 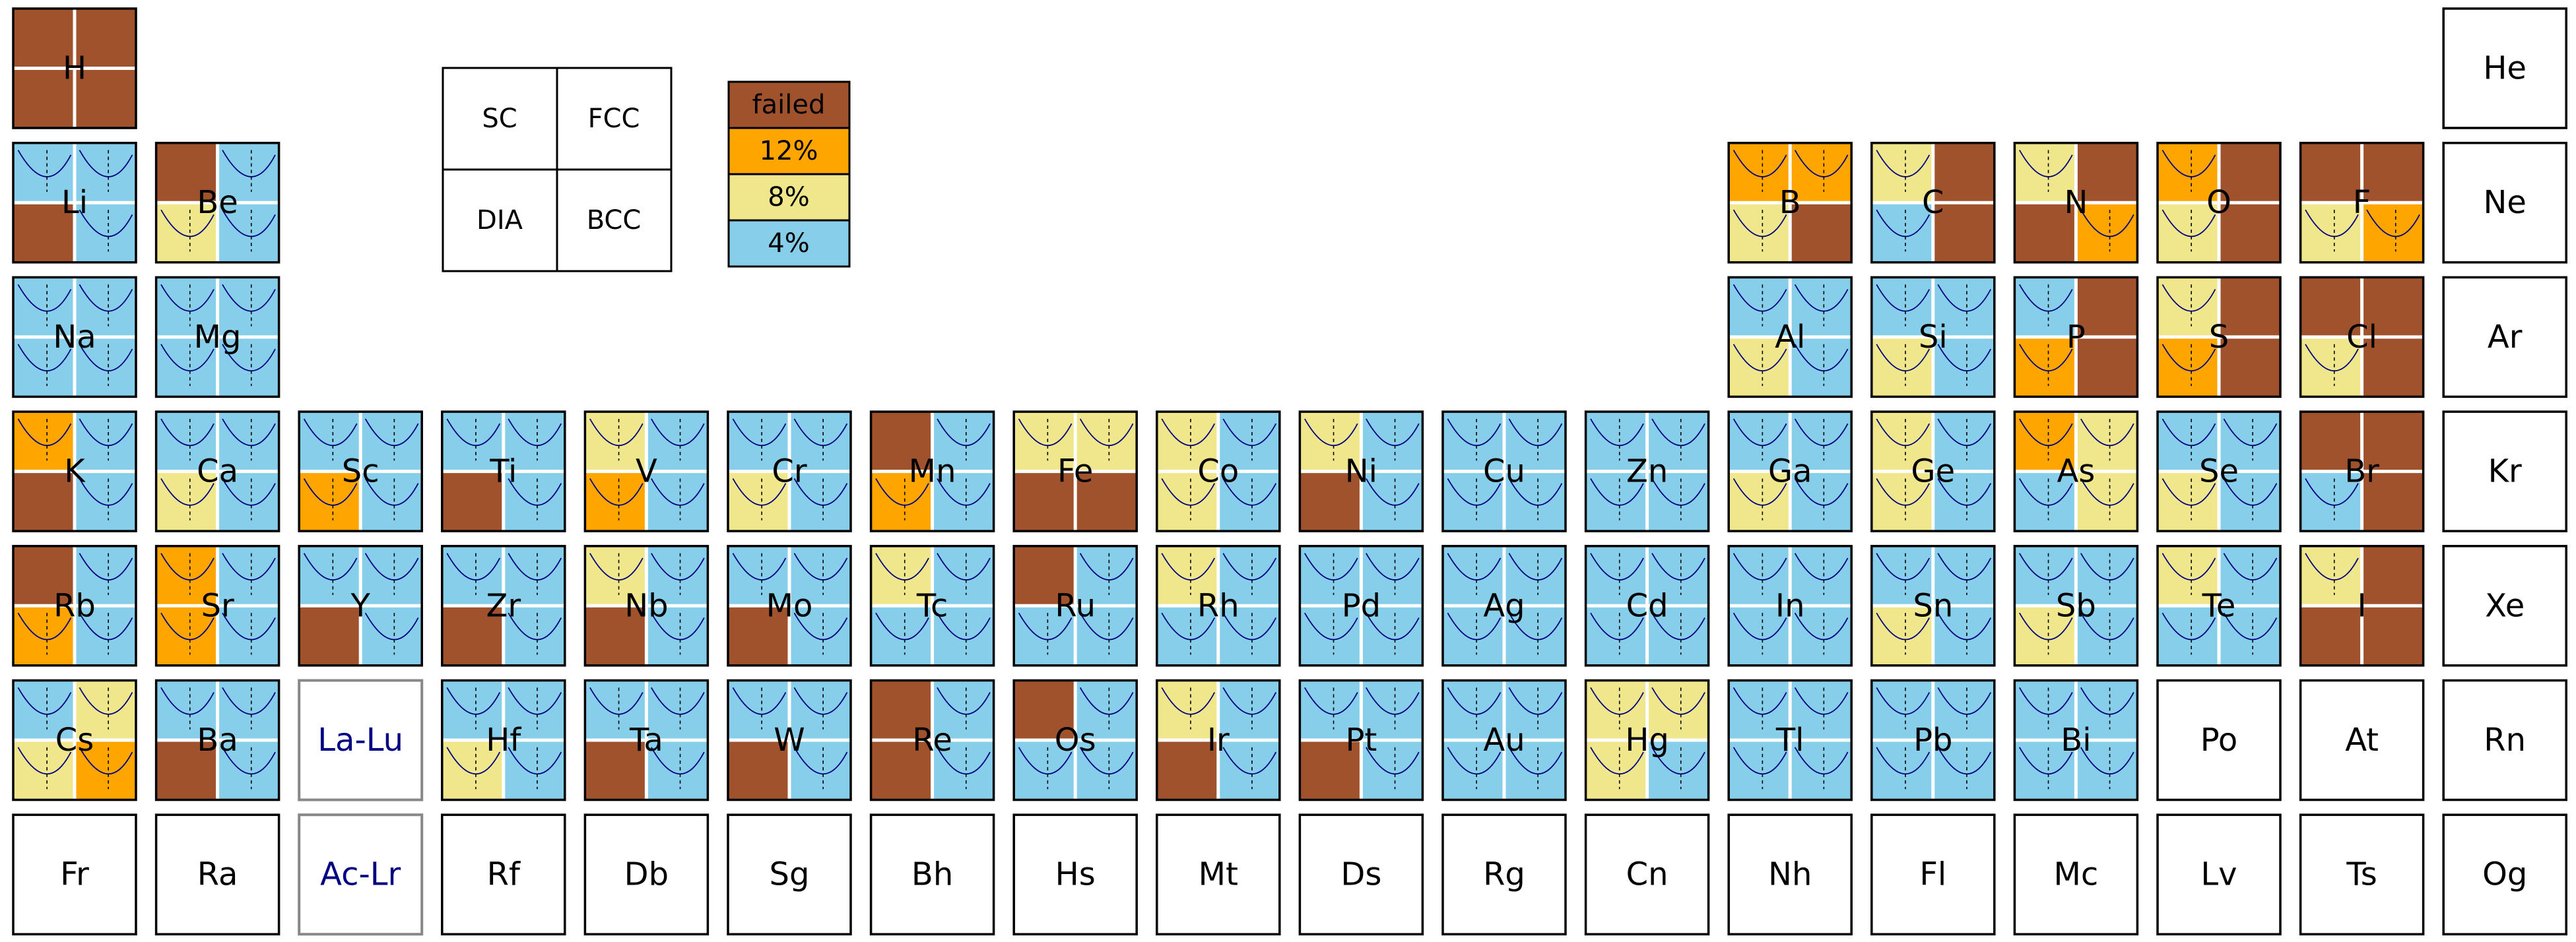 I want to click on element-symbol: Cs, so click(x=74, y=740).